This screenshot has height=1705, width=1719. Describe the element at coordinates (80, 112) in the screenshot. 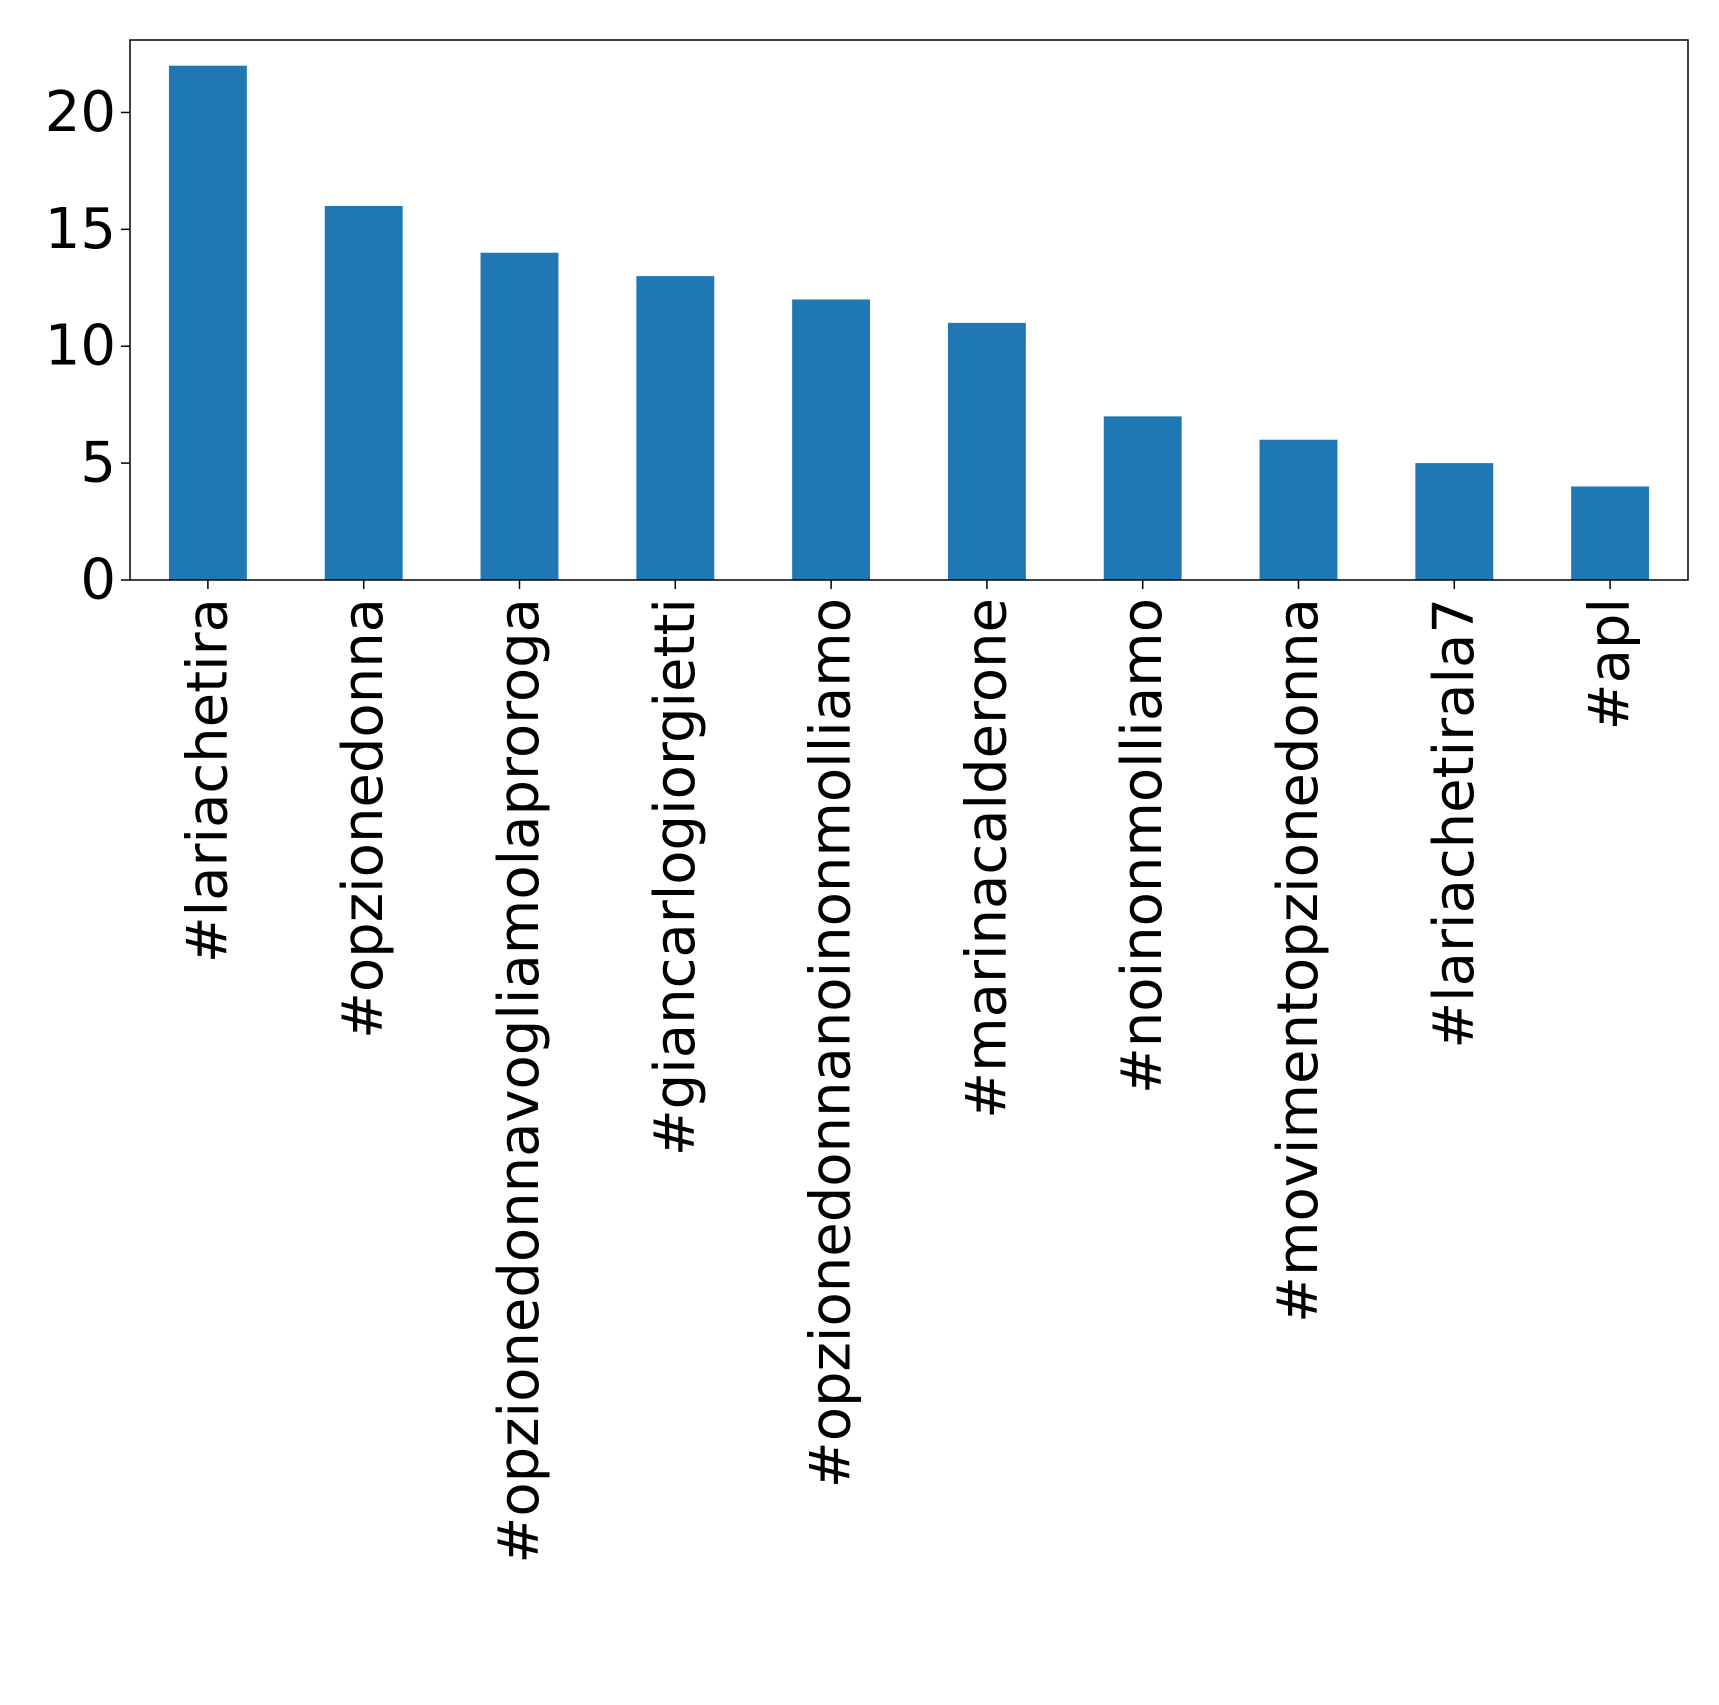

I see `y-tick-label: 20` at that location.